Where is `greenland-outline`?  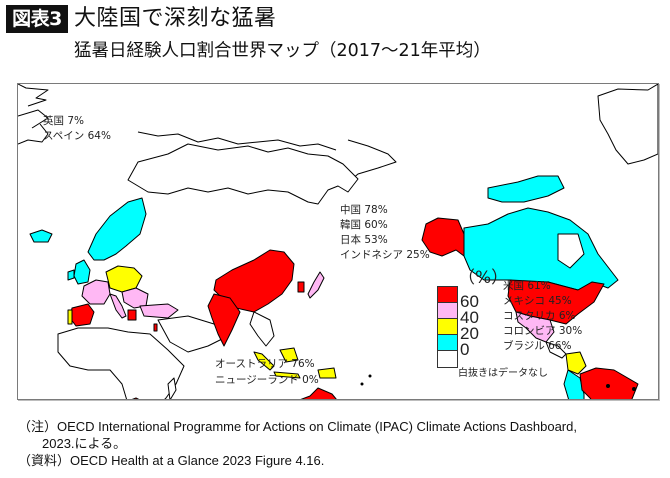
greenland-outline is located at coordinates (627, 124).